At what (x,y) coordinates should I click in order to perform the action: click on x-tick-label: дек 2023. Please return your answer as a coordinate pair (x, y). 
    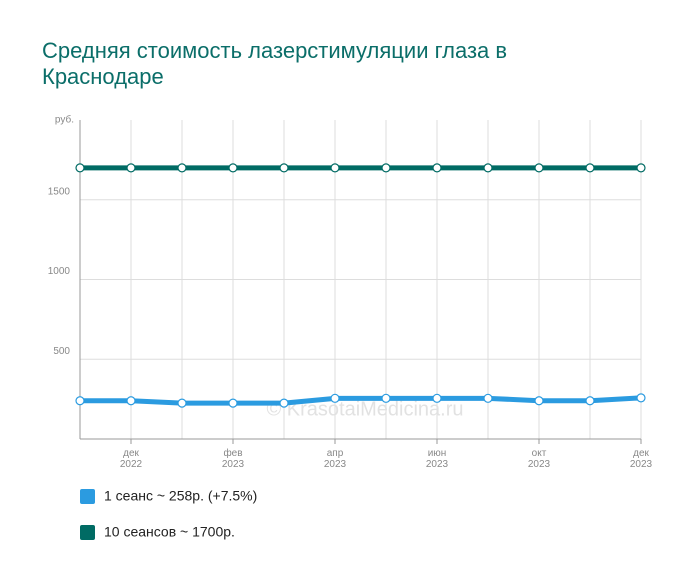
    Looking at the image, I should click on (641, 459).